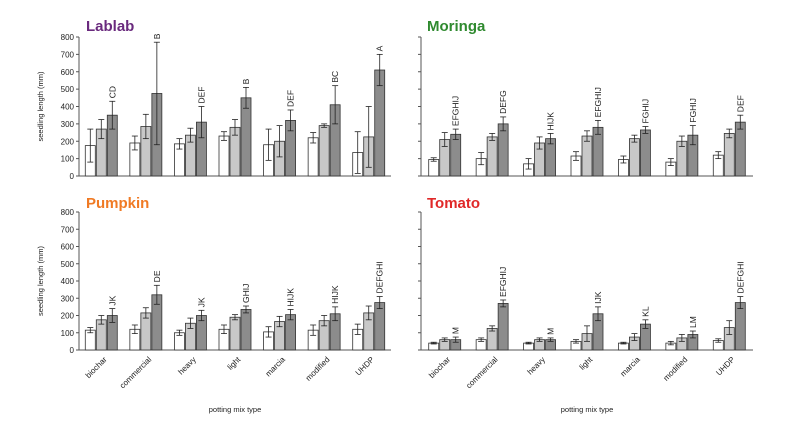  I want to click on significance-label: KL, so click(645, 311).